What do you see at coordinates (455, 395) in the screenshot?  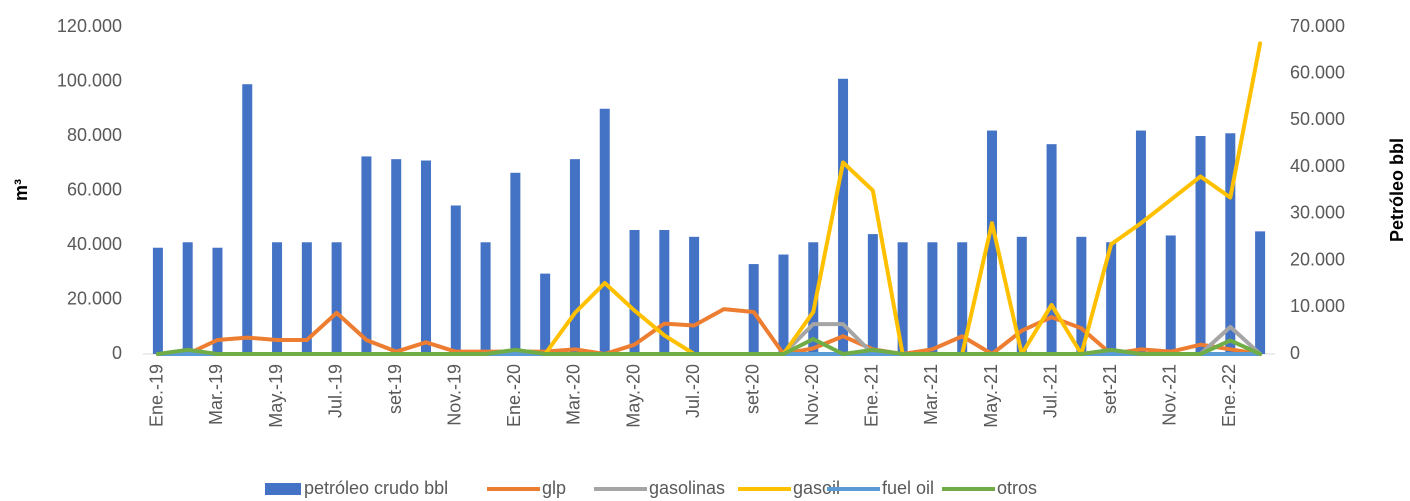 I see `x-tick-label: Nov.-19` at bounding box center [455, 395].